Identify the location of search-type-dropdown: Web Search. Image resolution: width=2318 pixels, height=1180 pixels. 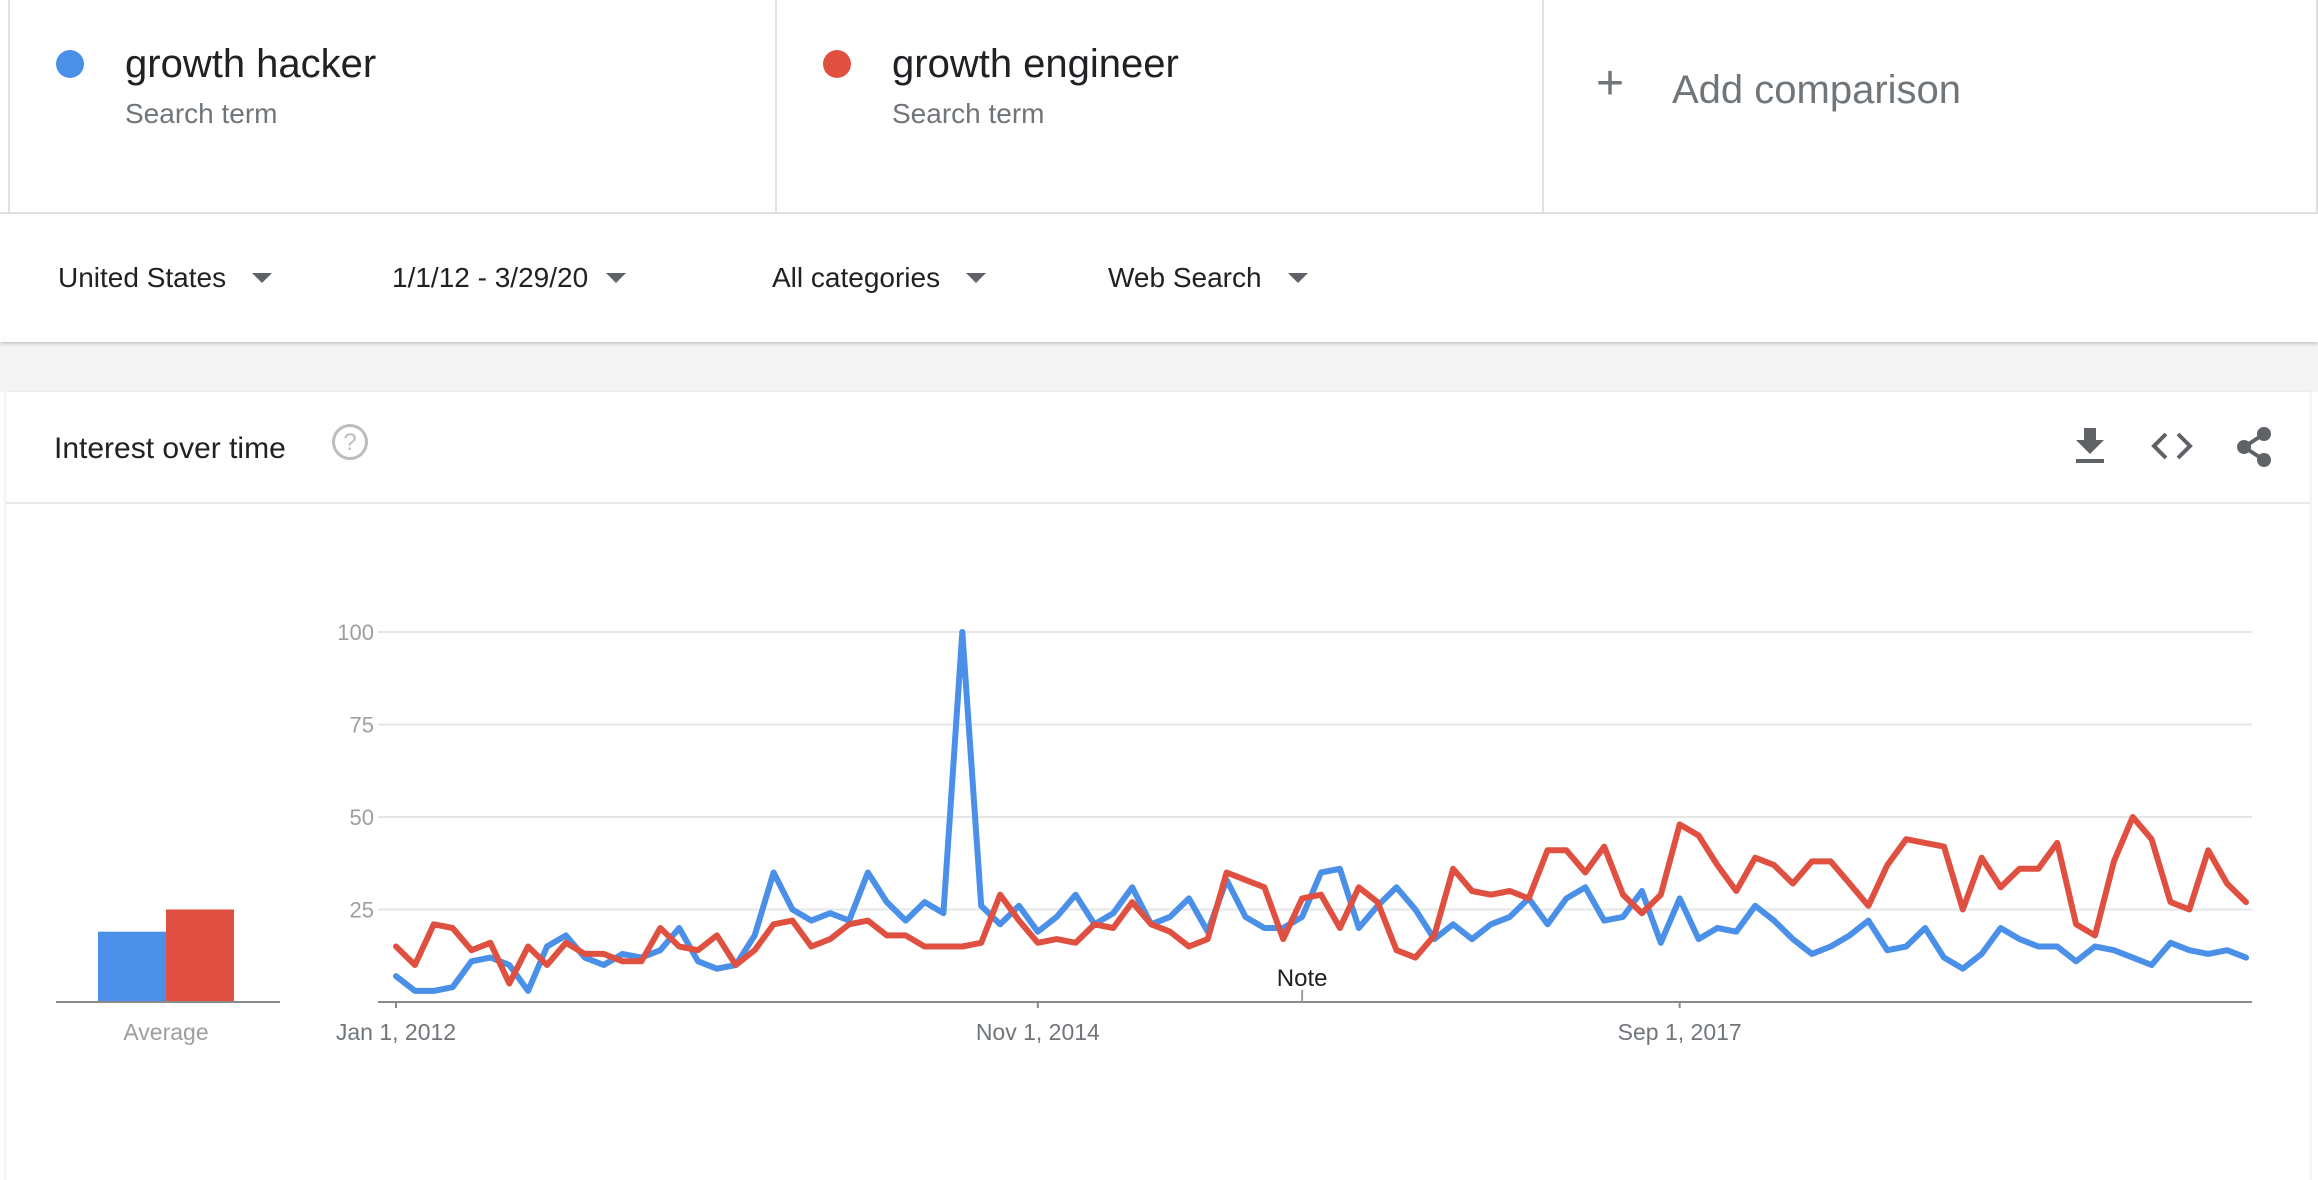
(1208, 278).